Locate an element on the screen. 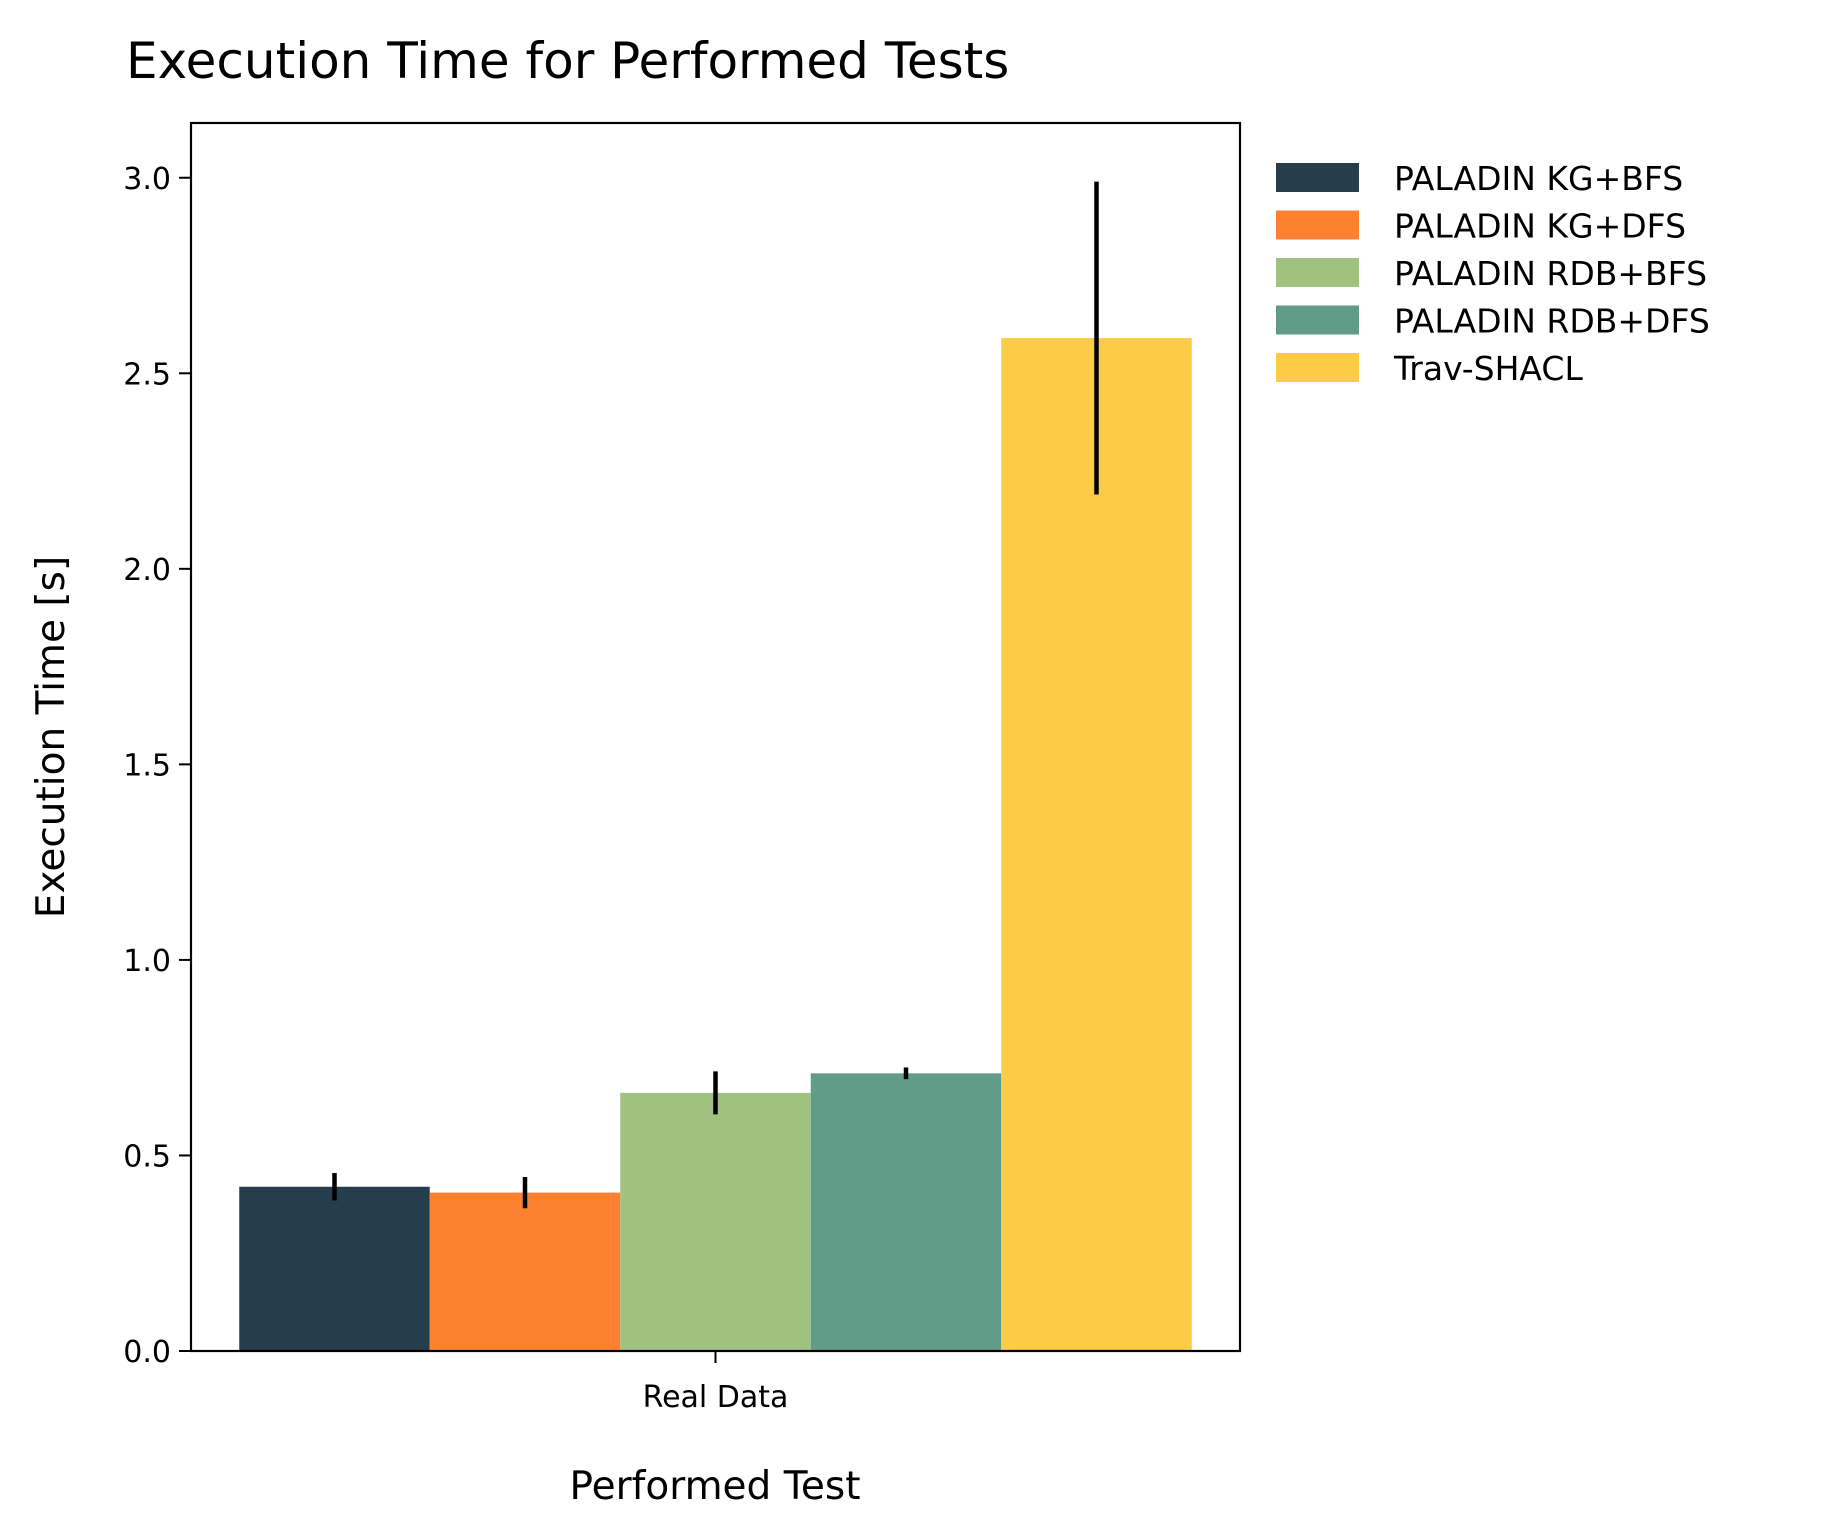  y-tick-label: 2.0 is located at coordinates (147, 570).